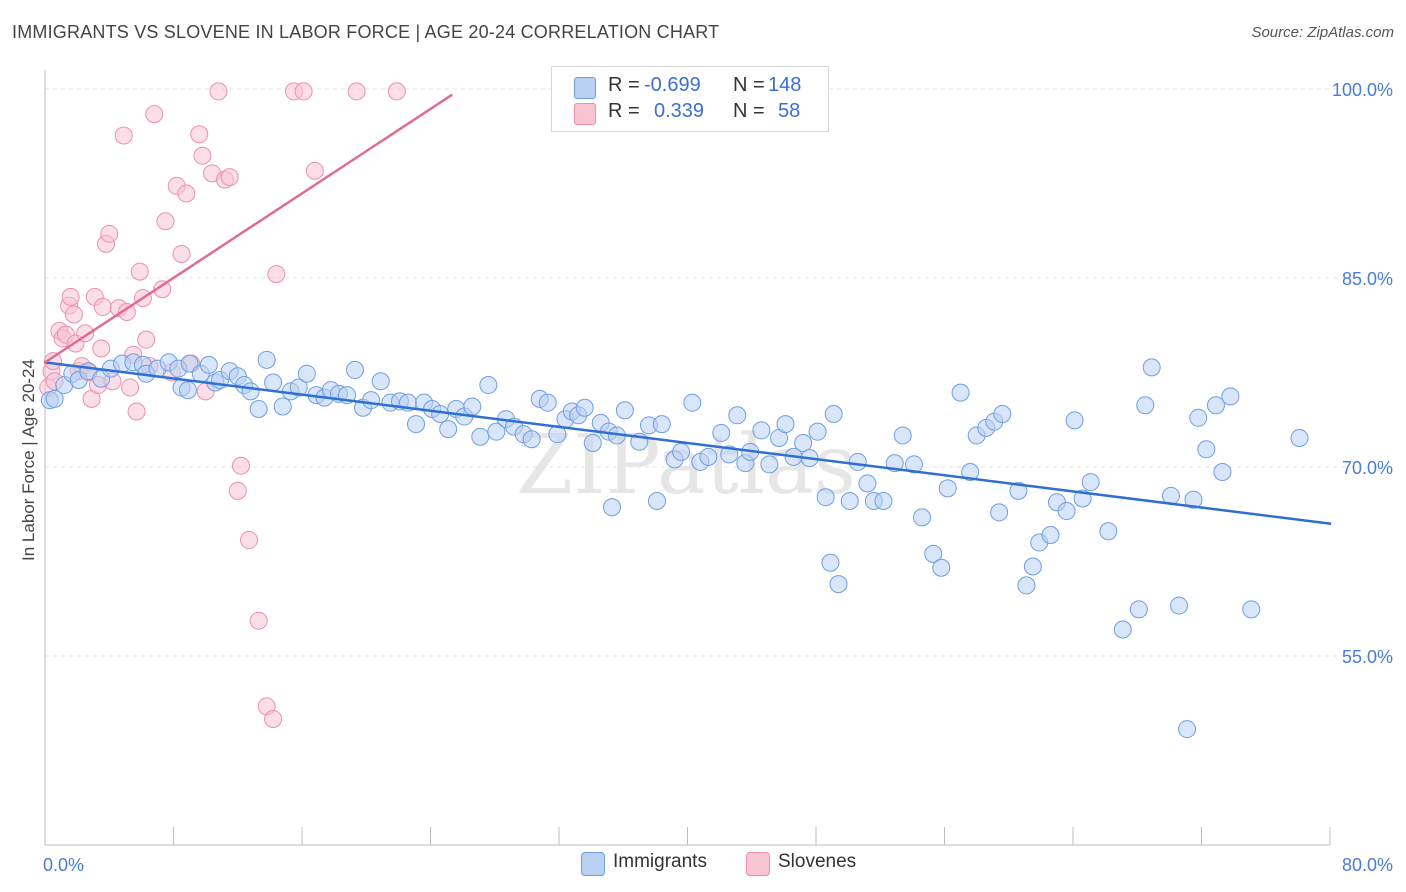 The image size is (1406, 892). What do you see at coordinates (749, 111) in the screenshot?
I see `legend-n-label: N =` at bounding box center [749, 111].